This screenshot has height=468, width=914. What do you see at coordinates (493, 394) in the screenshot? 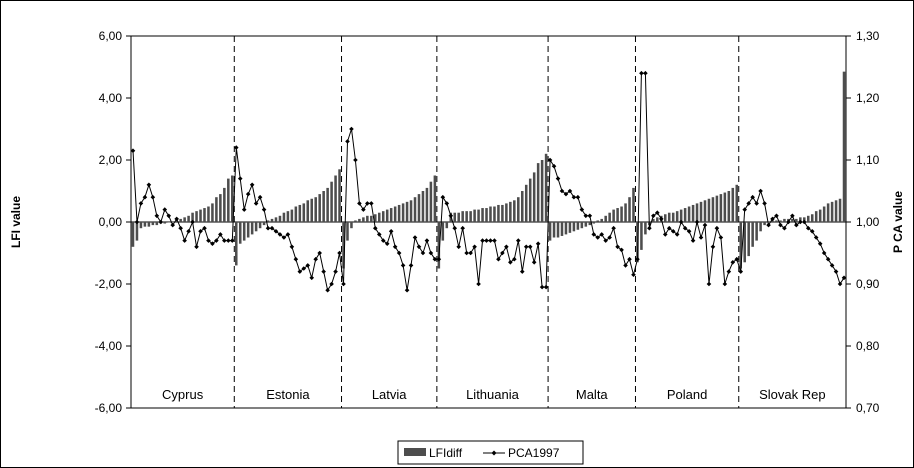
I see `country-label: Lithuania` at bounding box center [493, 394].